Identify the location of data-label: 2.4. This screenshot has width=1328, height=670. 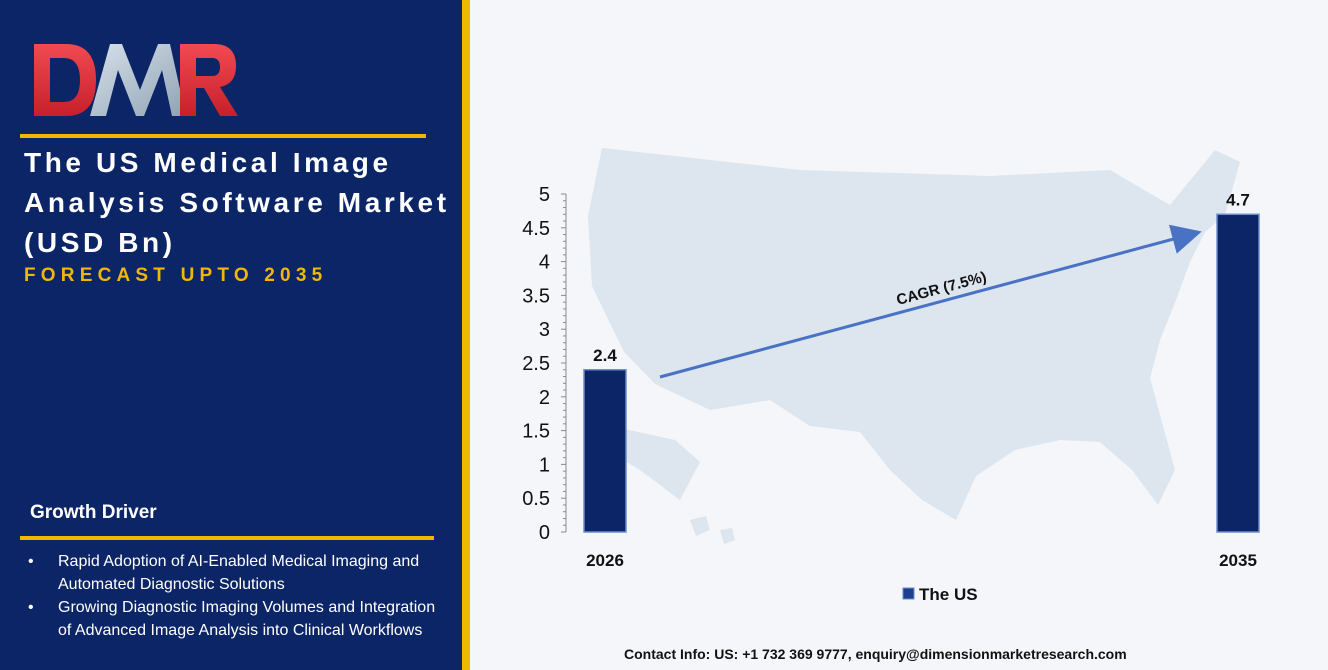
(605, 355).